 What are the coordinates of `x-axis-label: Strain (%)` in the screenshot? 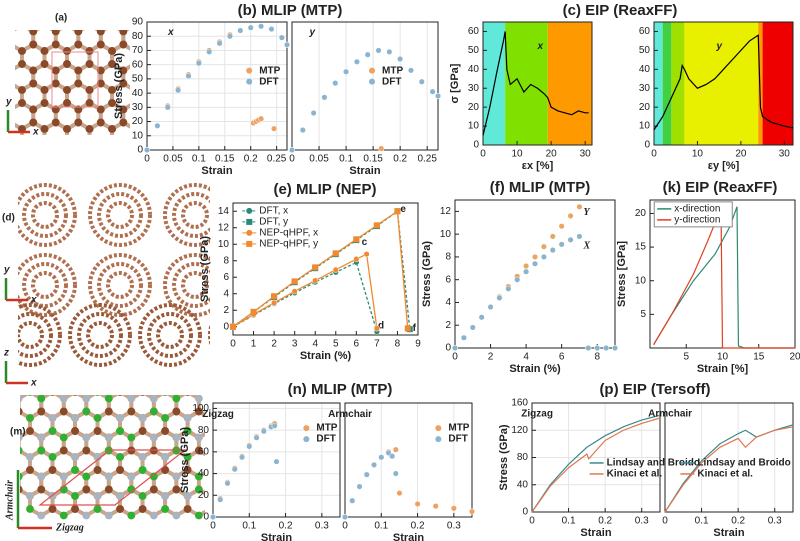 It's located at (535, 369).